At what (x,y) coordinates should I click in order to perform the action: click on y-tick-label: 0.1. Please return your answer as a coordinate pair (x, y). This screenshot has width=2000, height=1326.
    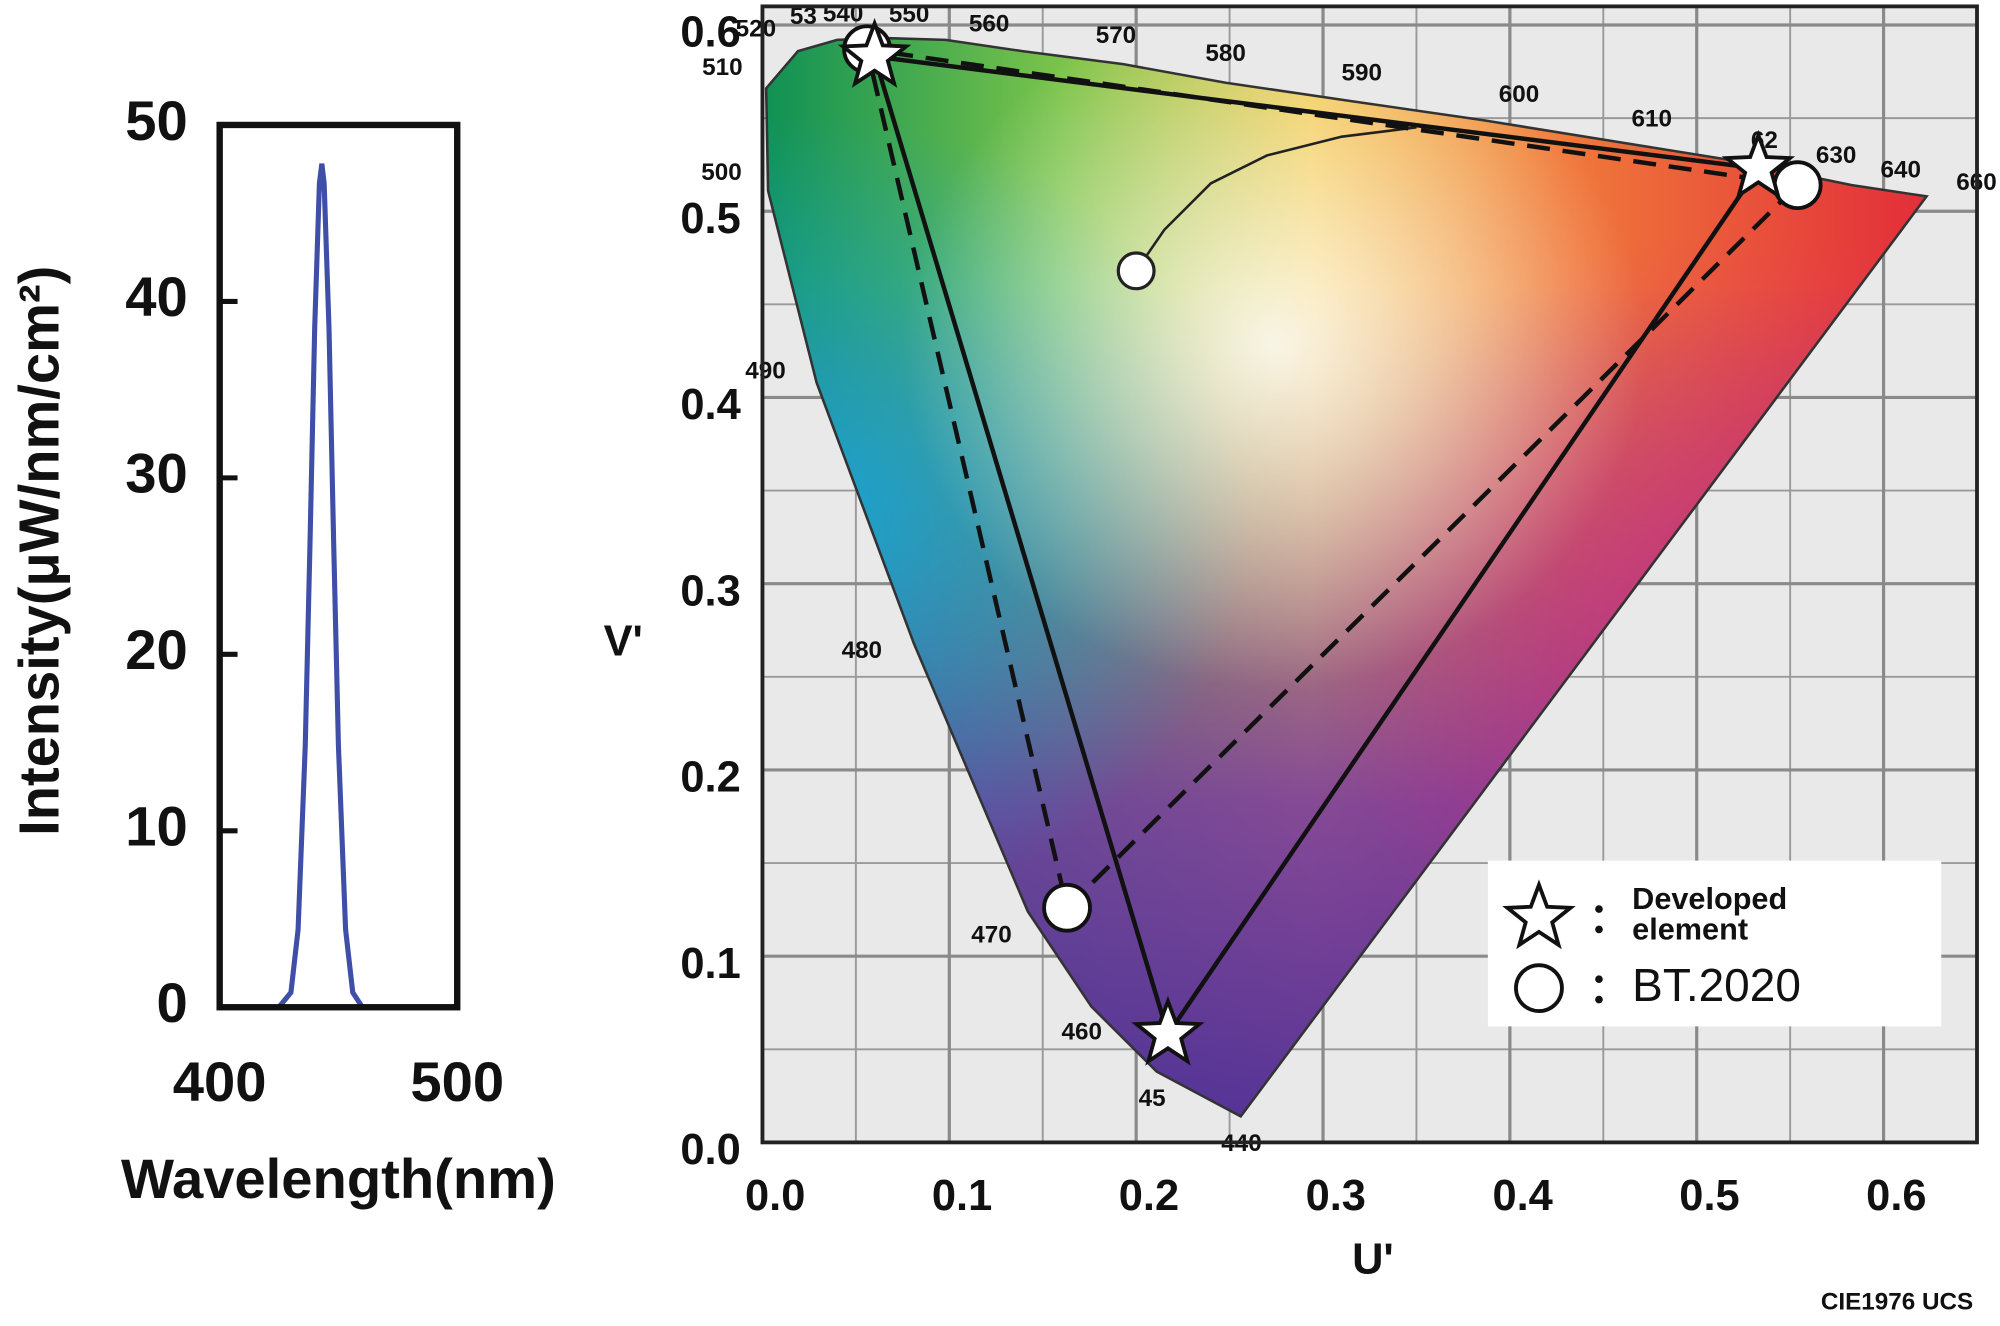
    Looking at the image, I should click on (710, 964).